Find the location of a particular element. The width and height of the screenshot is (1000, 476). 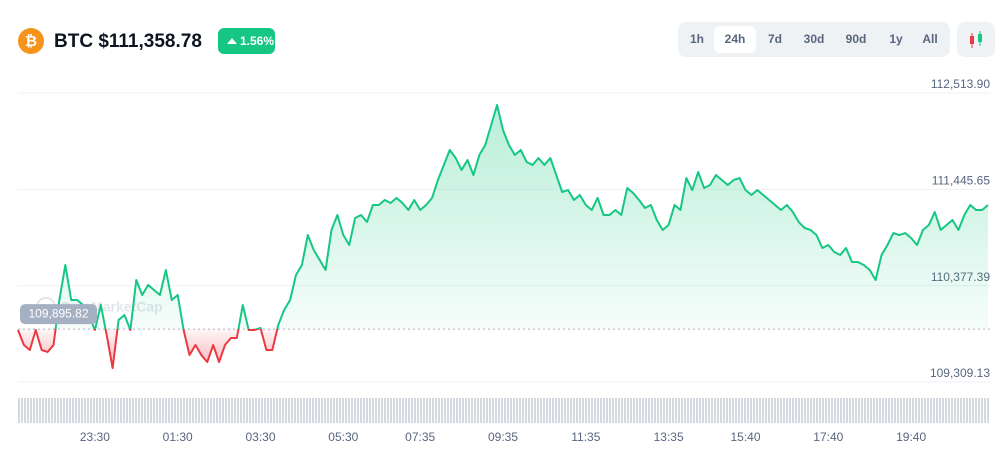

baseline-label: 109,895.82 is located at coordinates (58, 313).